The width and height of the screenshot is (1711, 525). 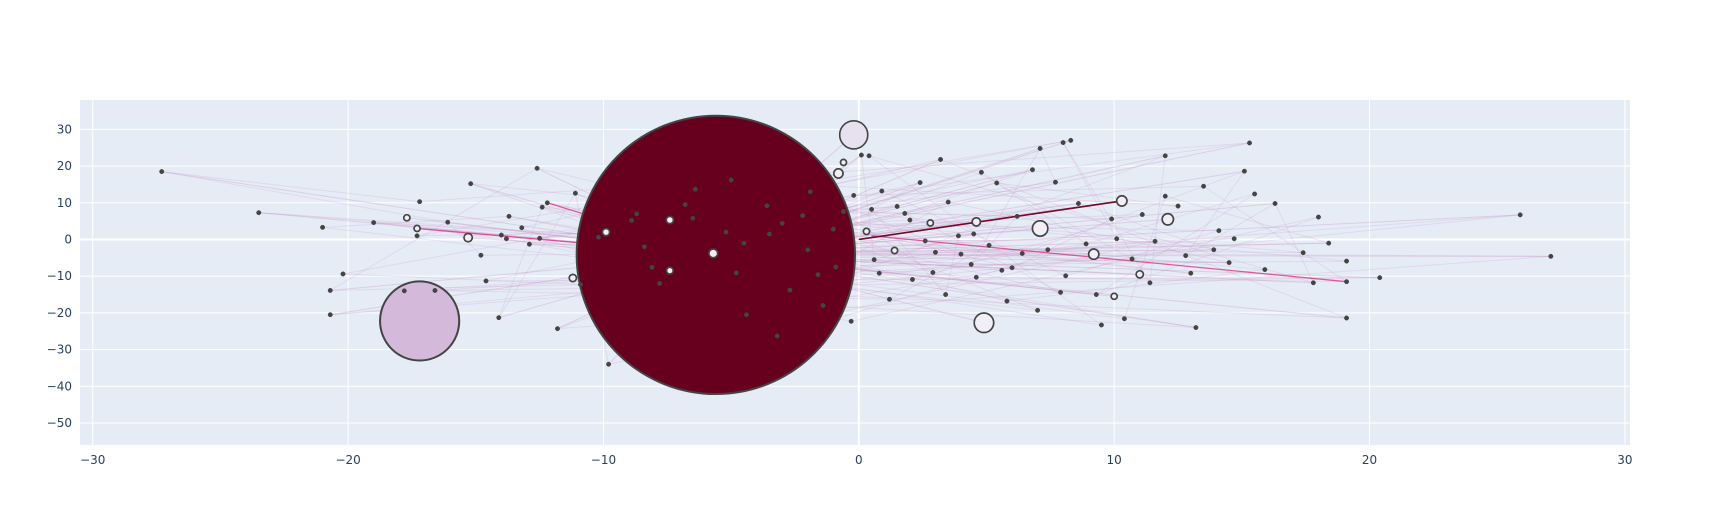 What do you see at coordinates (1114, 460) in the screenshot?
I see `x-tick-label: 10` at bounding box center [1114, 460].